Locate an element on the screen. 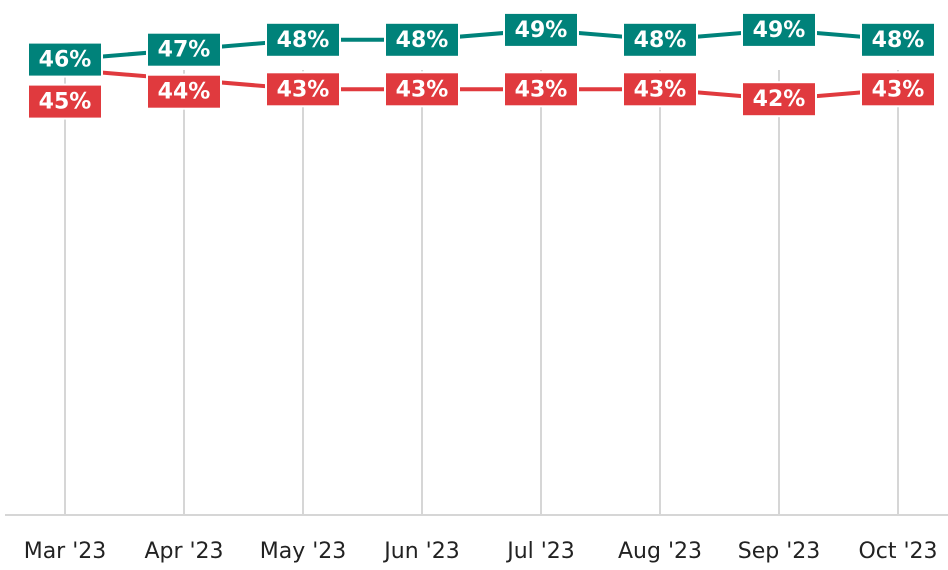  value-label: 44% is located at coordinates (184, 91).